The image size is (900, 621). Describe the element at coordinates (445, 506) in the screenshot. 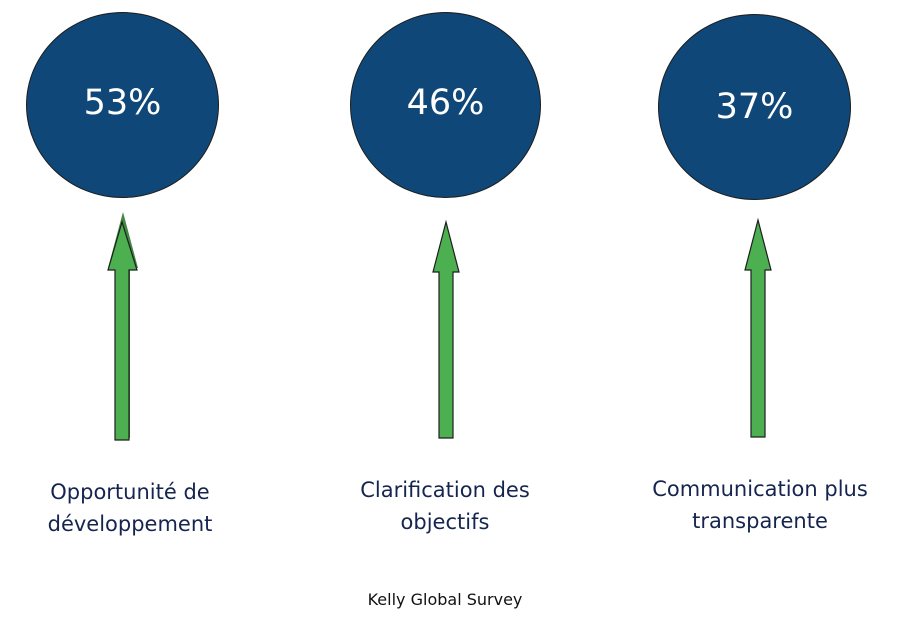

I see `item-label: Clarification des objectifs` at that location.